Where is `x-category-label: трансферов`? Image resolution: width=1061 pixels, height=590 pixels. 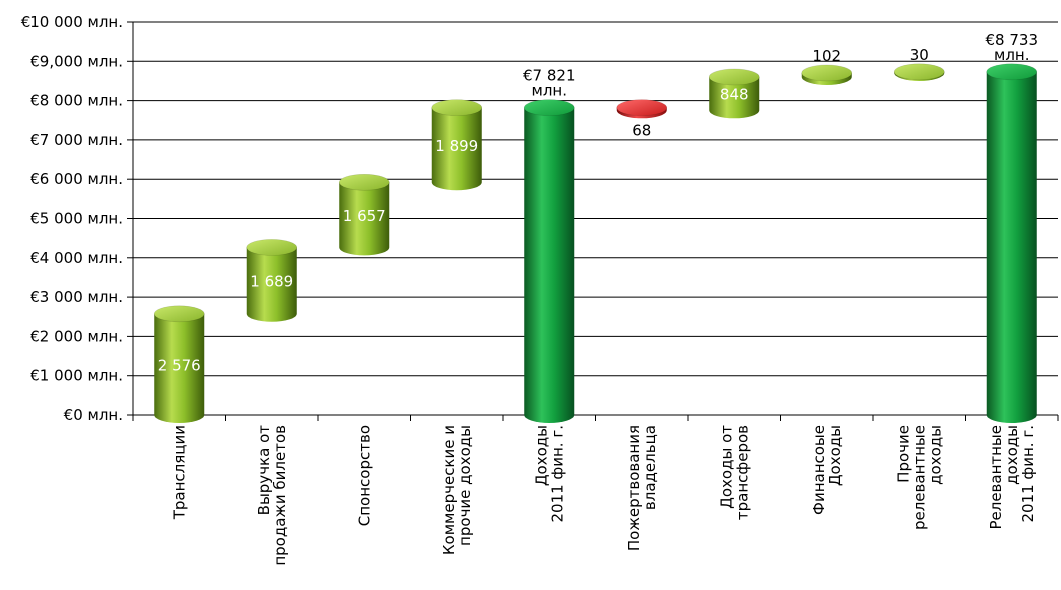 x-category-label: трансферов is located at coordinates (742, 472).